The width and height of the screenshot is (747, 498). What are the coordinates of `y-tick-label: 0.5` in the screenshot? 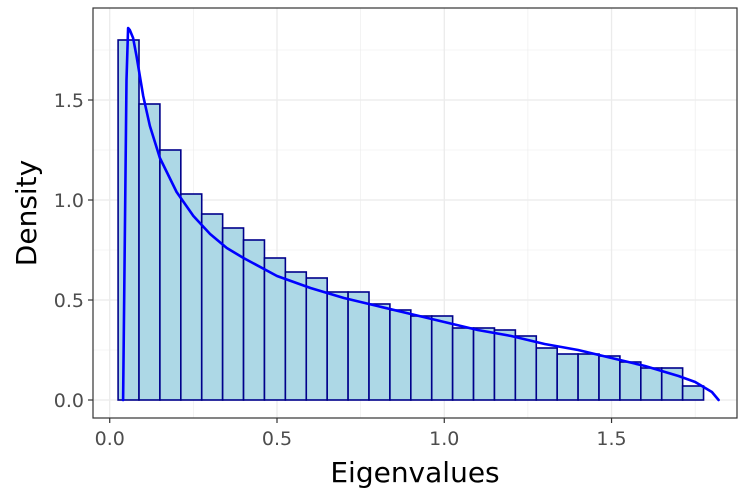 It's located at (69, 301).